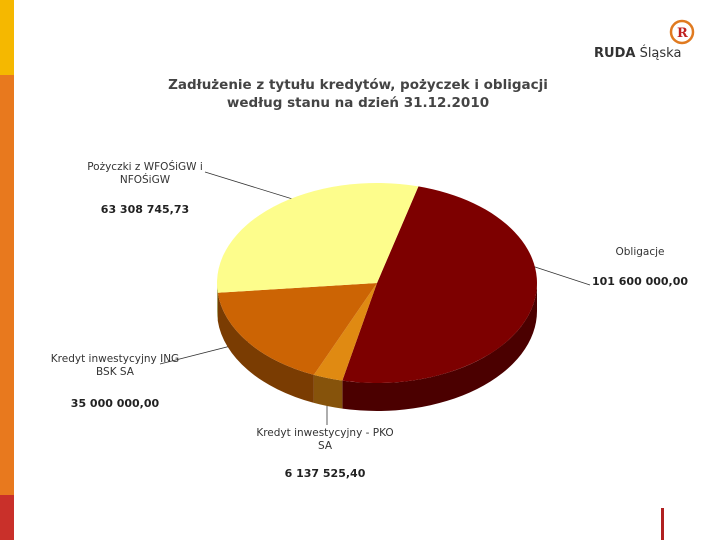 Image resolution: width=720 pixels, height=540 pixels. I want to click on category-label: Pożyczki z WFOŚiGW i NFOŚiGW, so click(145, 173).